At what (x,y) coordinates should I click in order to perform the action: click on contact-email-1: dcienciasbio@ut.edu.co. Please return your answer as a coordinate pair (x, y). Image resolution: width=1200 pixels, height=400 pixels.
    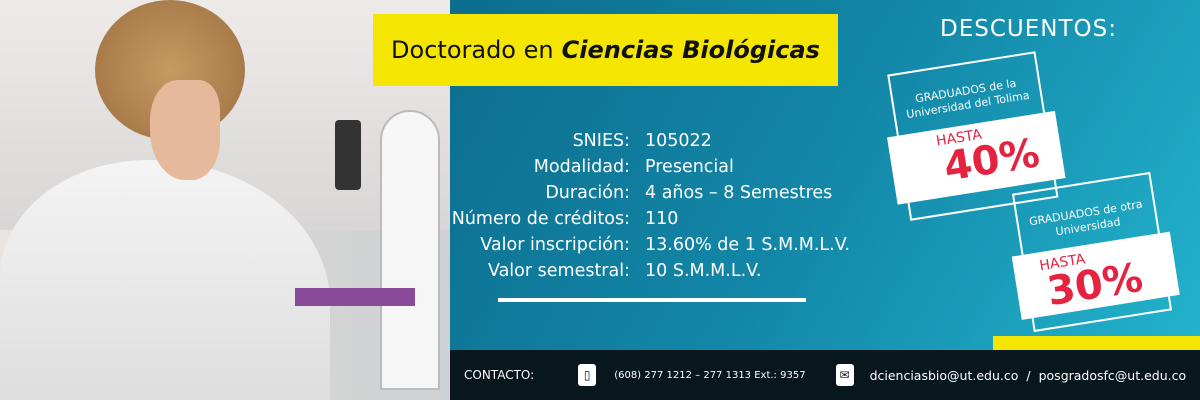
    Looking at the image, I should click on (944, 375).